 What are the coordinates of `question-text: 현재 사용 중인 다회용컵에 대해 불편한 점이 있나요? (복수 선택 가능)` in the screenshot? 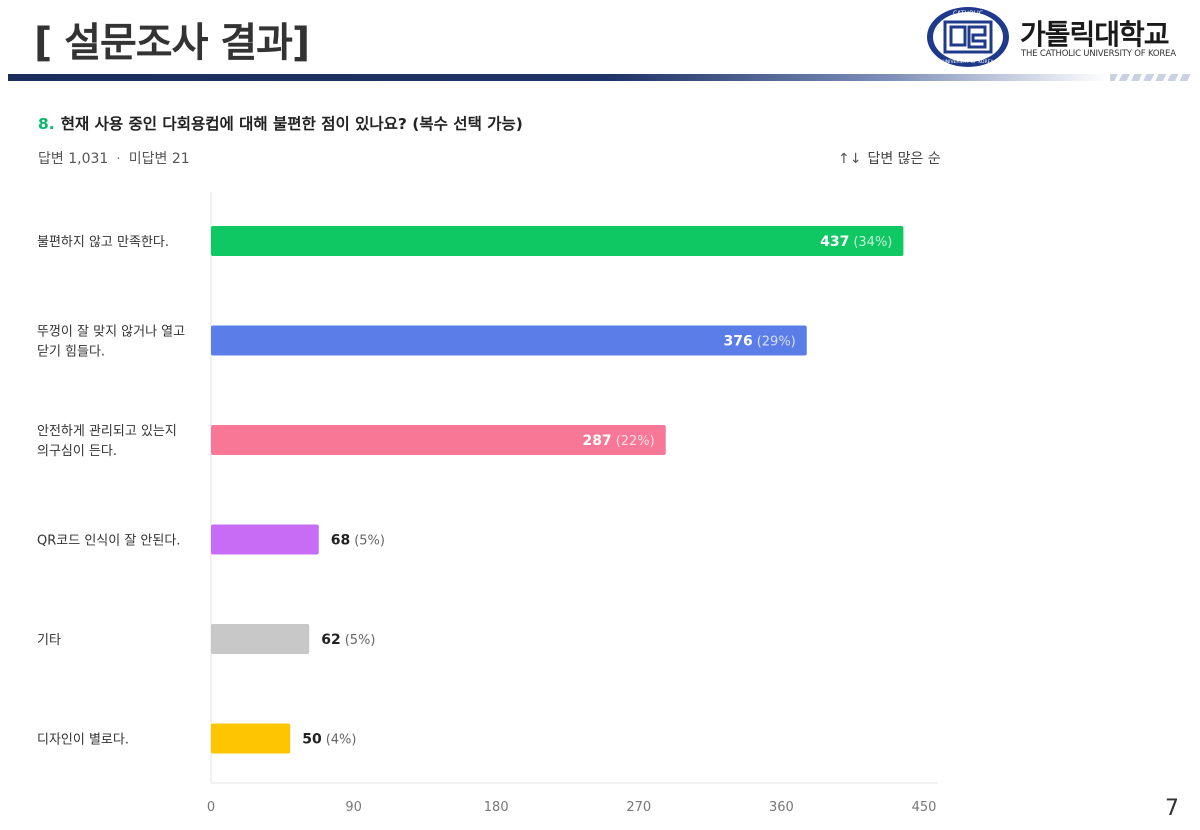 It's located at (291, 124).